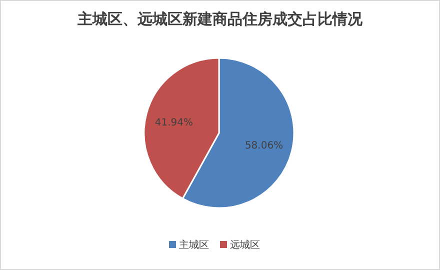 The image size is (440, 270). Describe the element at coordinates (264, 146) in the screenshot. I see `data-label: 58.06%` at that location.